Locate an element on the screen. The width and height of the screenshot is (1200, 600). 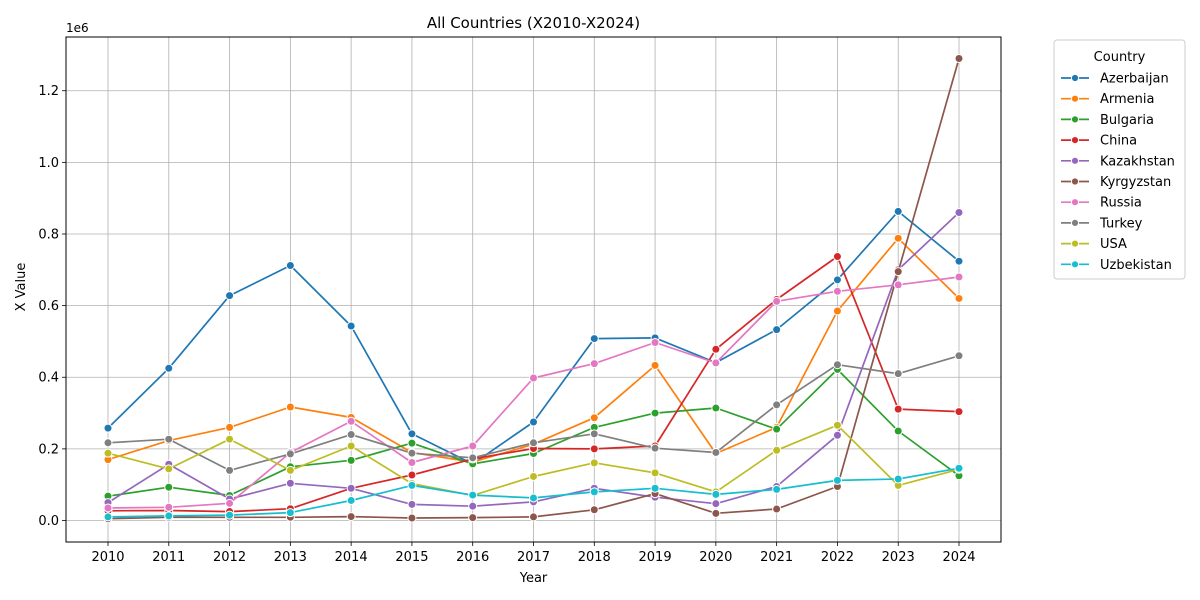
legend-title: Country is located at coordinates (1120, 57).